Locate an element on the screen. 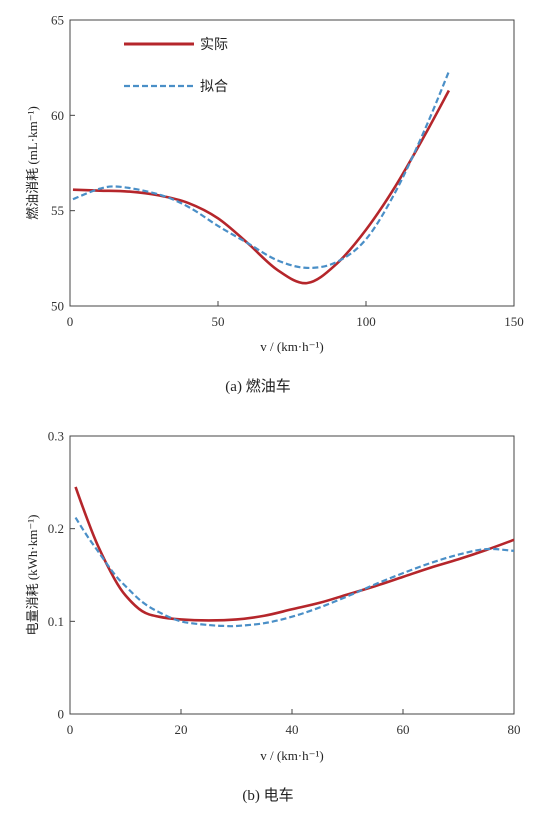 The width and height of the screenshot is (550, 816). y-tick-label: 55 is located at coordinates (57, 210).